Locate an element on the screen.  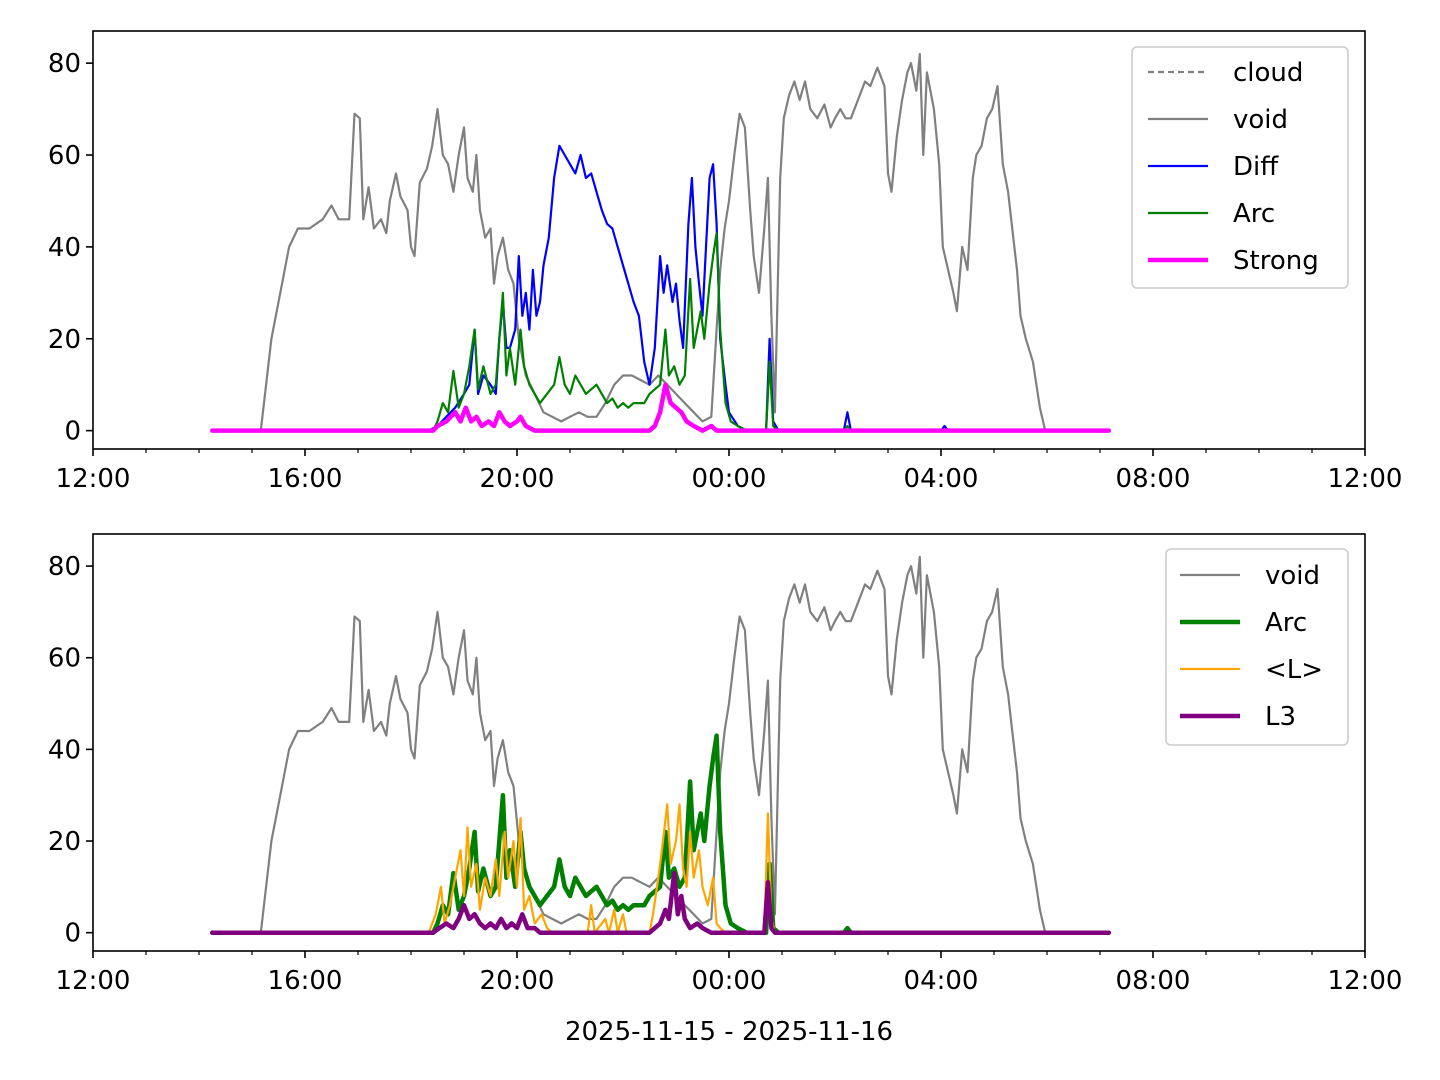
top-legend-label-void: void is located at coordinates (1260, 120).